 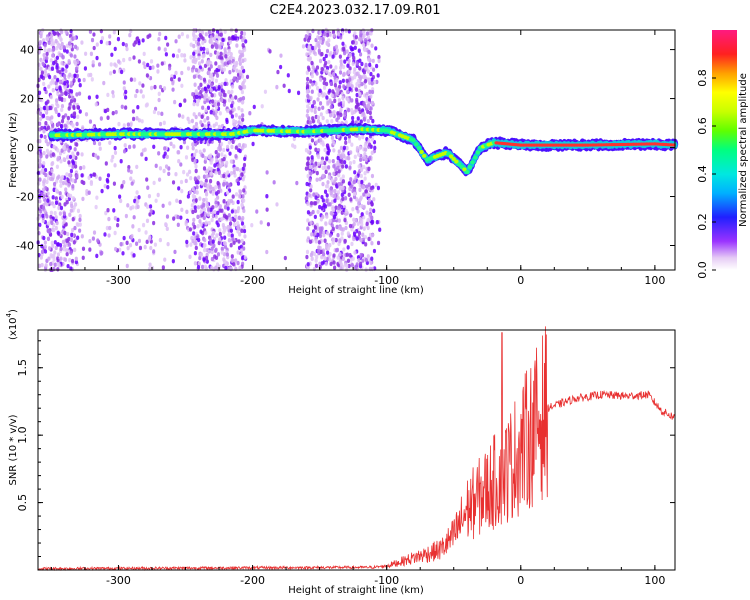 What do you see at coordinates (356, 590) in the screenshot?
I see `snr-x-label: Height of straight line (km)` at bounding box center [356, 590].